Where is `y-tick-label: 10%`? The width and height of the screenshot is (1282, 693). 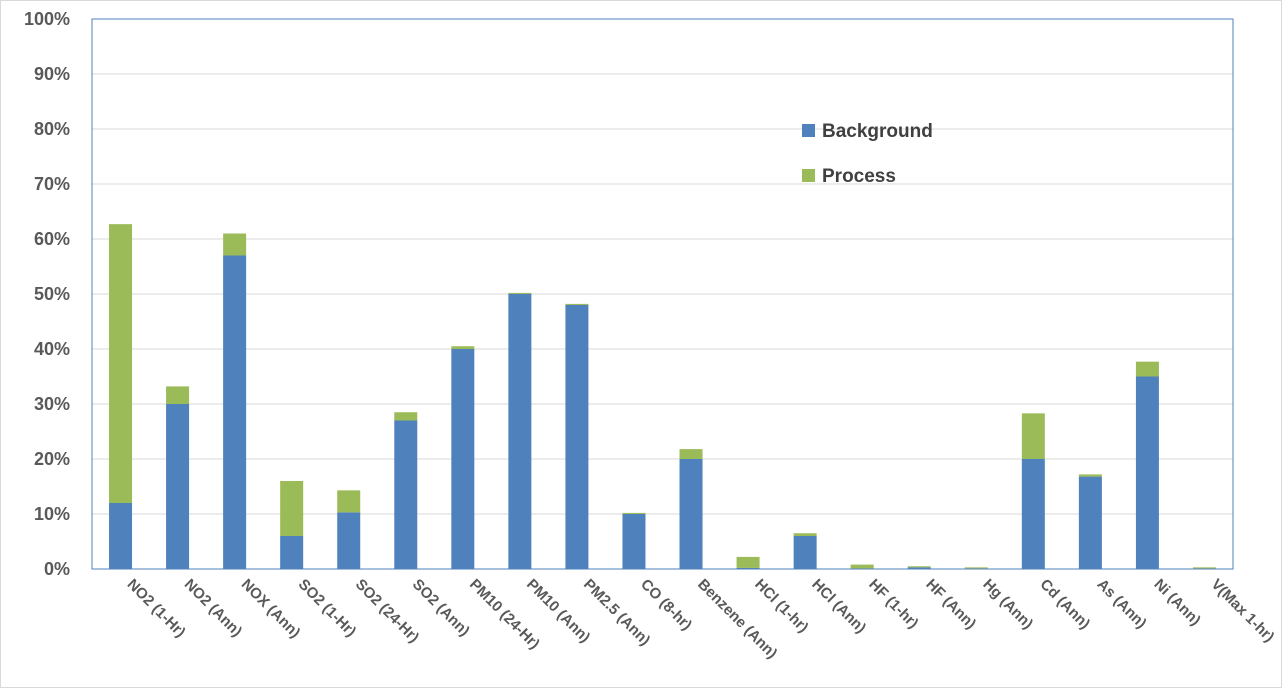
y-tick-label: 10% is located at coordinates (52, 514).